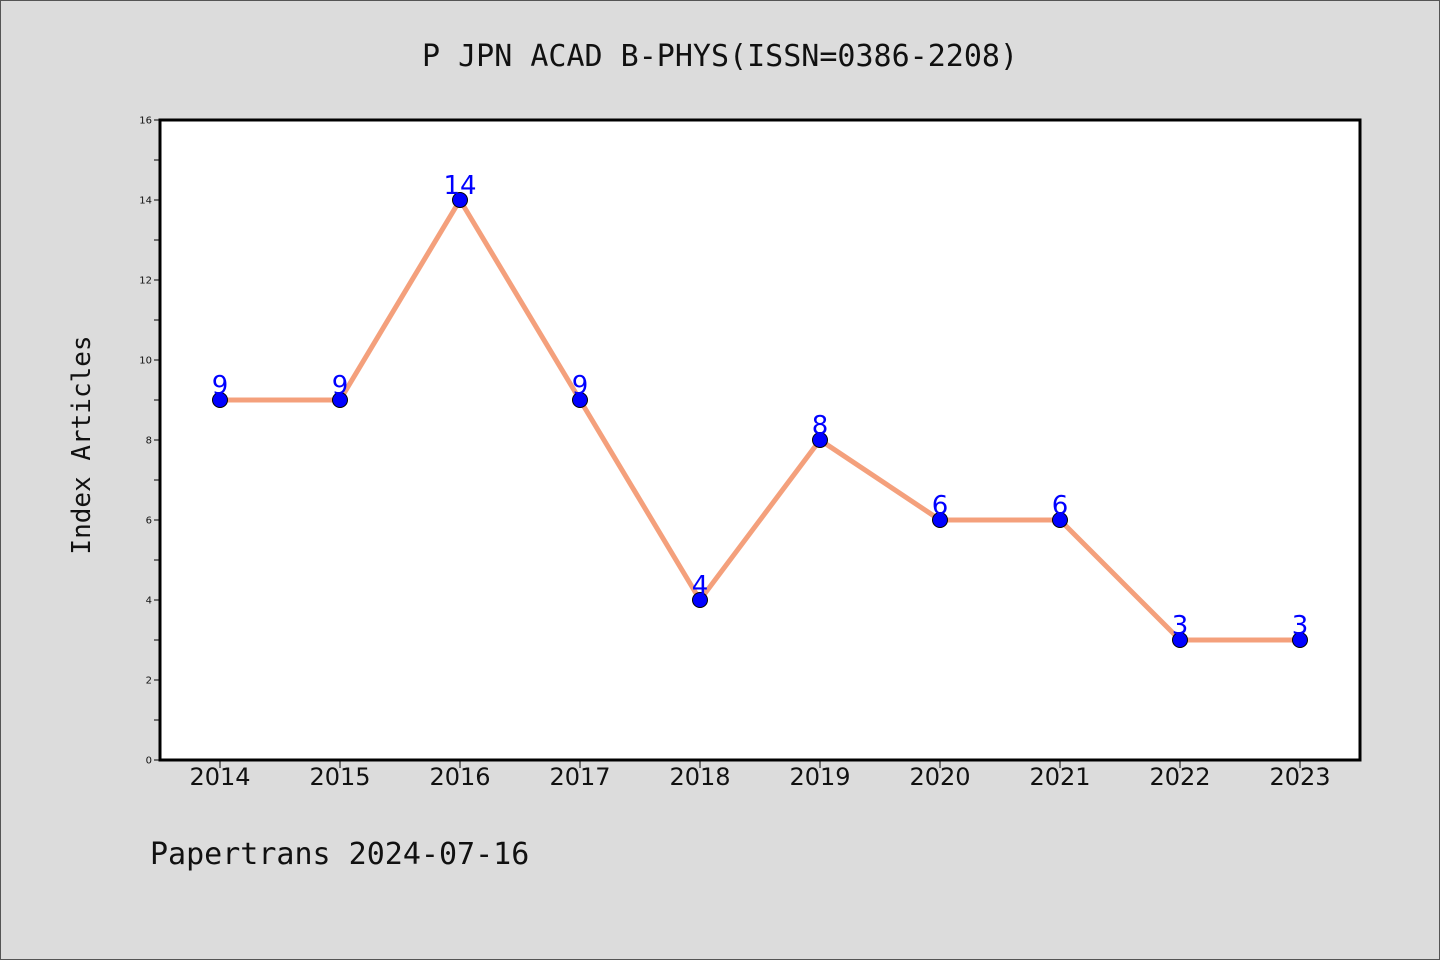 The width and height of the screenshot is (1440, 960). Describe the element at coordinates (145, 201) in the screenshot. I see `y-tick-label: 14` at that location.